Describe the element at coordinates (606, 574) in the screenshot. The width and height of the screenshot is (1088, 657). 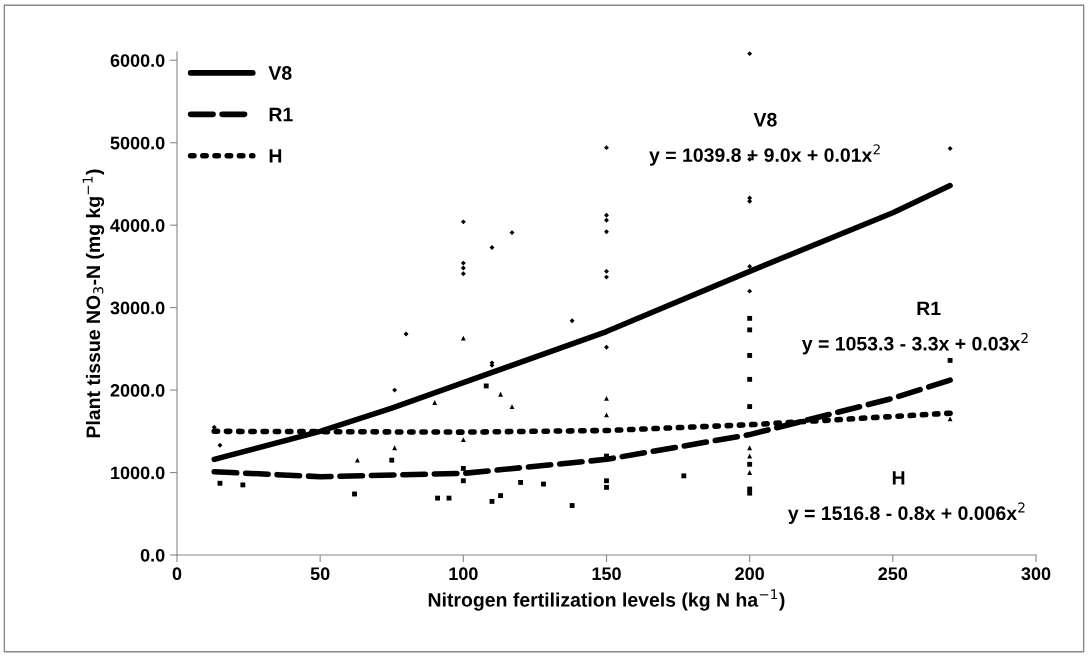
I see `x-tick-label: 150` at that location.